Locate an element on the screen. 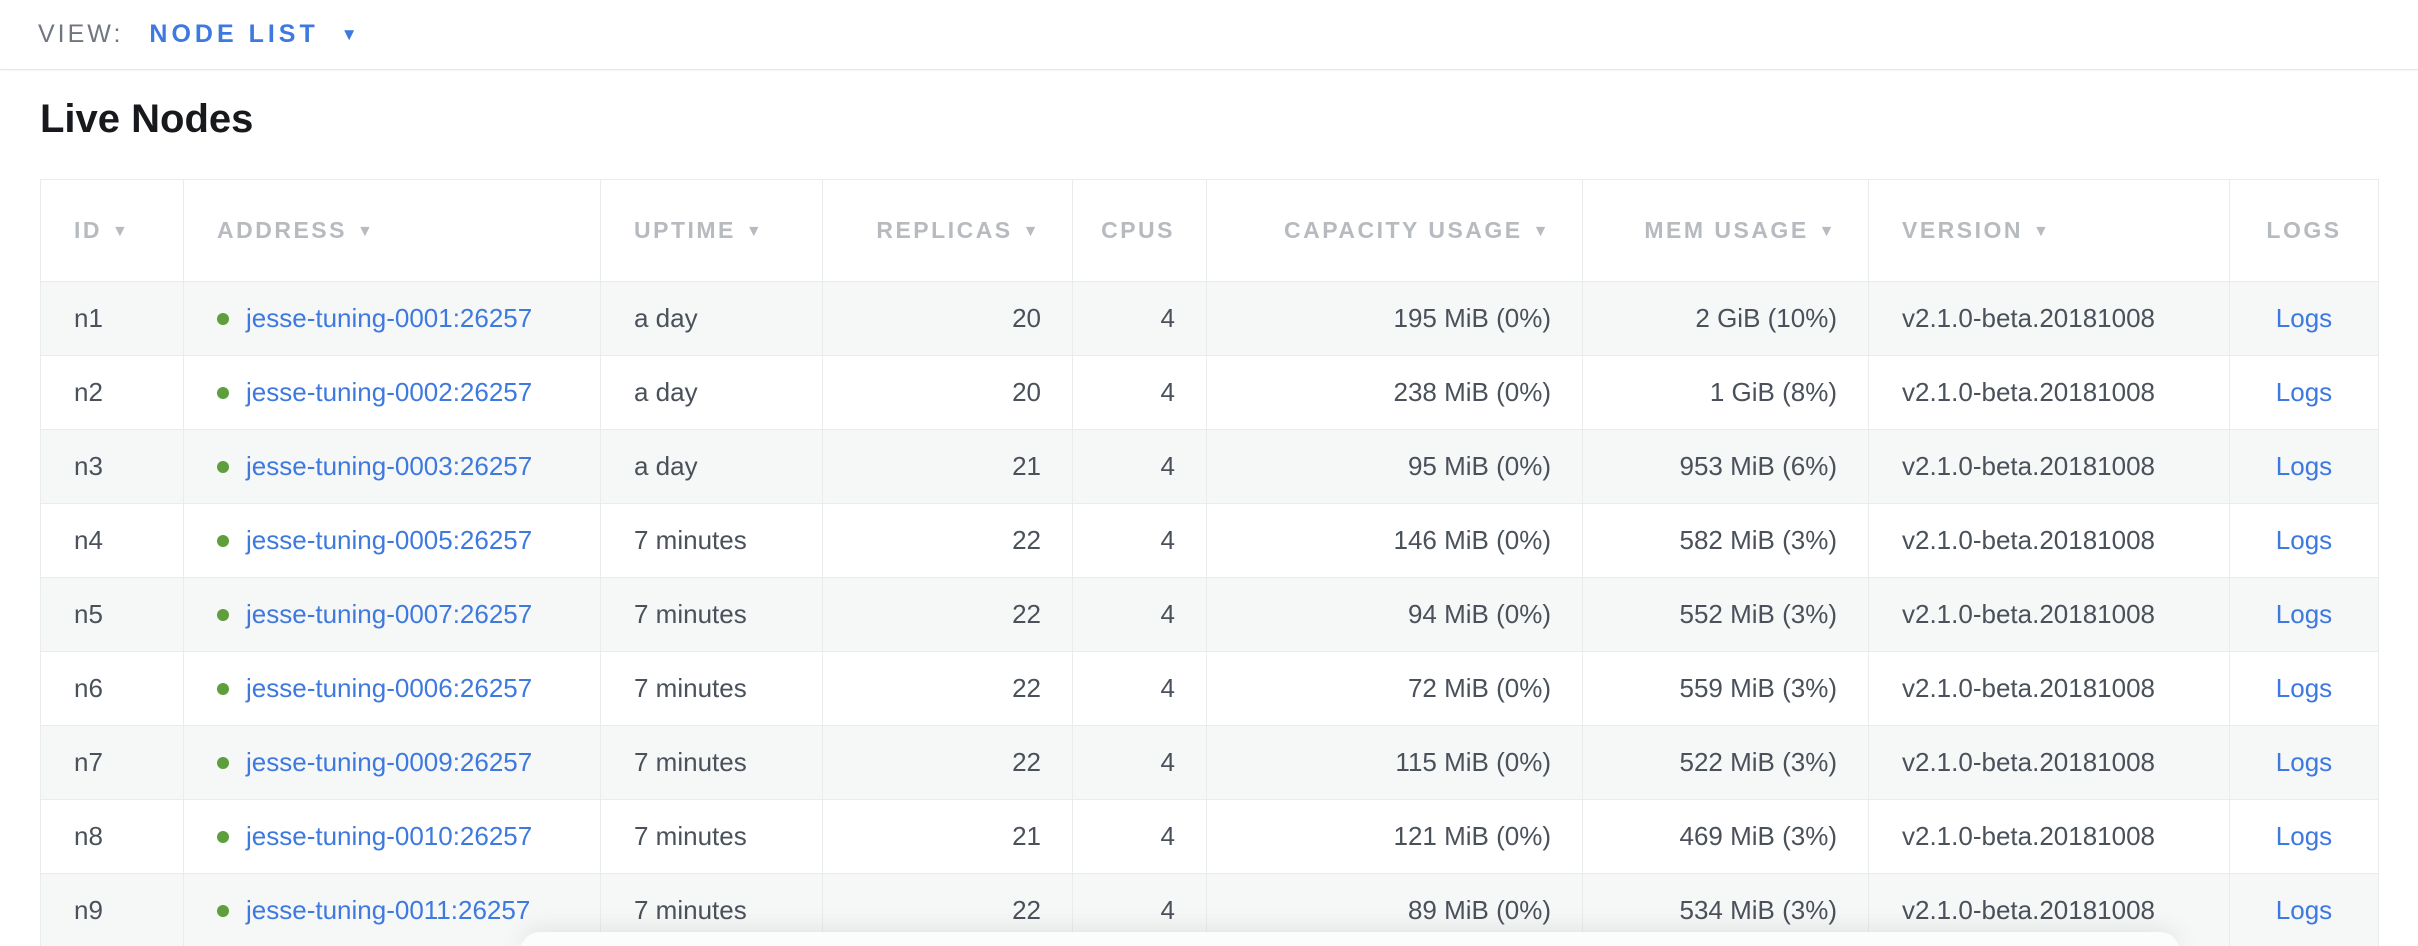 This screenshot has height=946, width=2418. address-cell: jesse-tuning-0009:26257 is located at coordinates (392, 762).